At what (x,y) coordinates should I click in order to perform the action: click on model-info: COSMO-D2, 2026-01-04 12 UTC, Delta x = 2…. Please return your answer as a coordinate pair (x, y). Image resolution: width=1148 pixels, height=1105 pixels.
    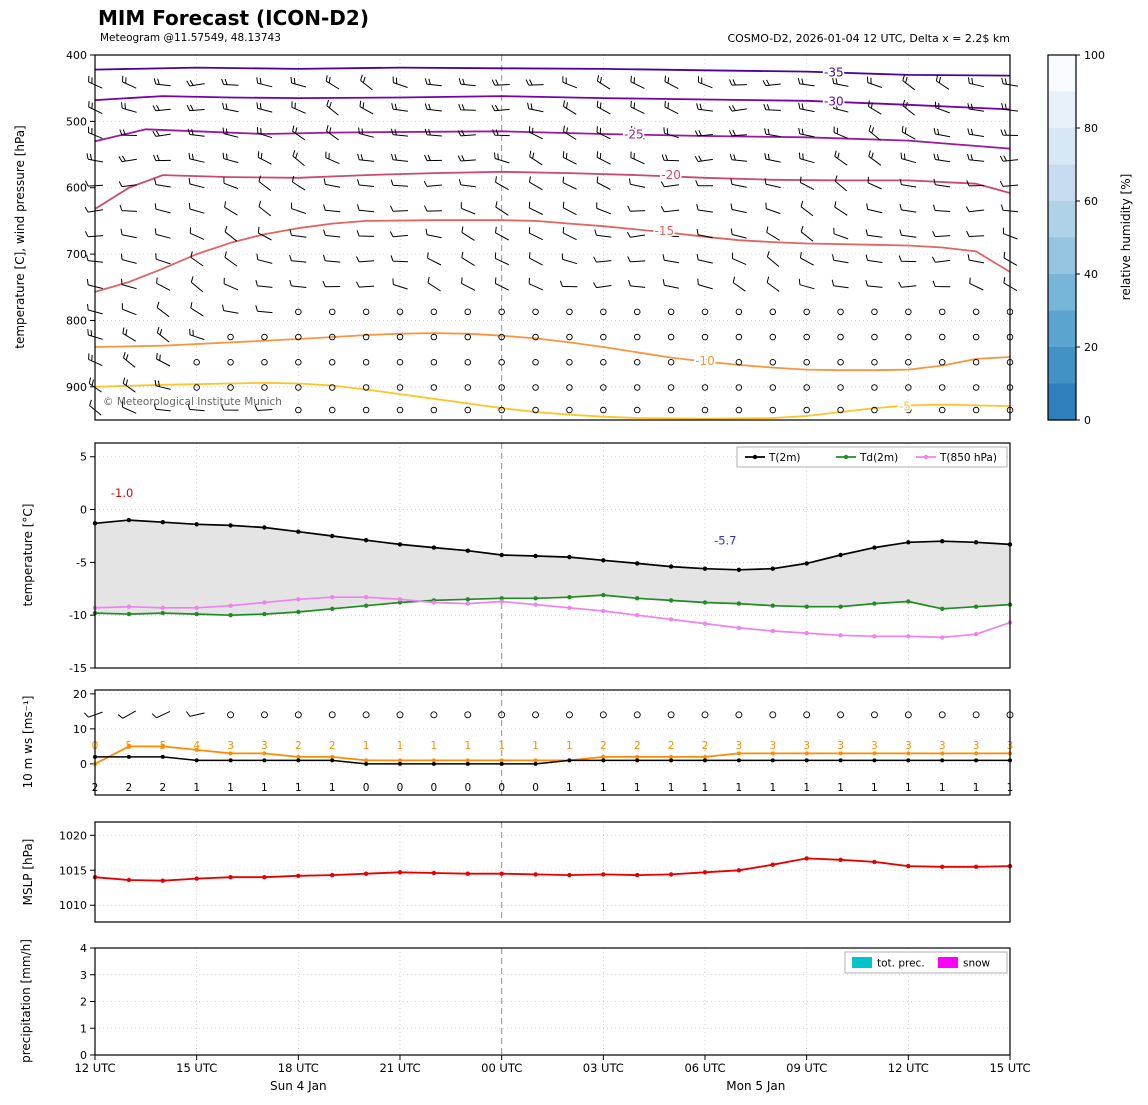
    Looking at the image, I should click on (868, 38).